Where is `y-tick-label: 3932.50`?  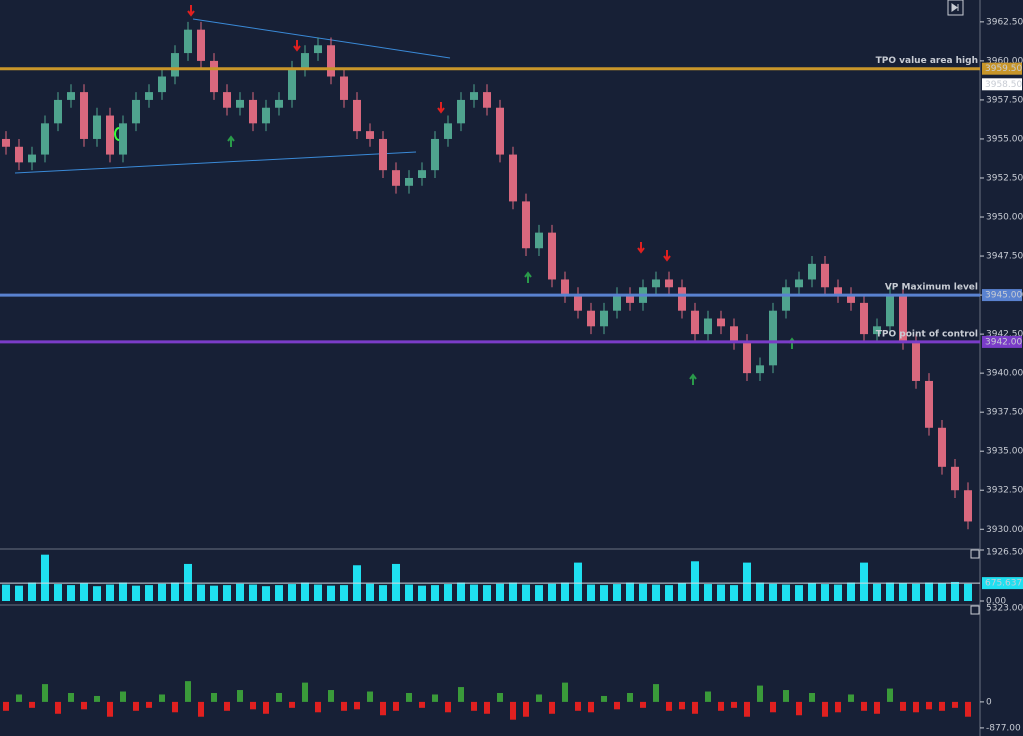 y-tick-label: 3932.50 is located at coordinates (1004, 491).